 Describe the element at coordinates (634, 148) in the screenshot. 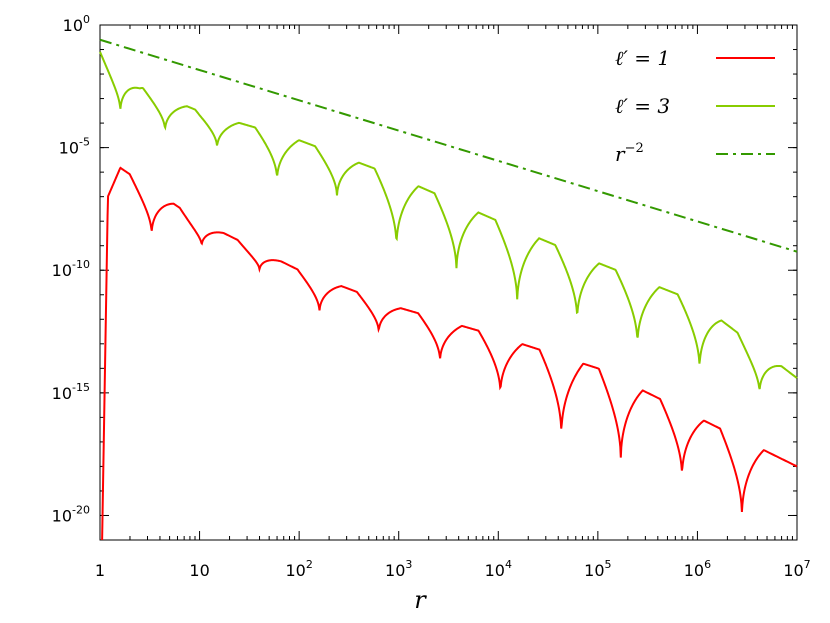

I see `legend-label-3-sup: −2` at that location.